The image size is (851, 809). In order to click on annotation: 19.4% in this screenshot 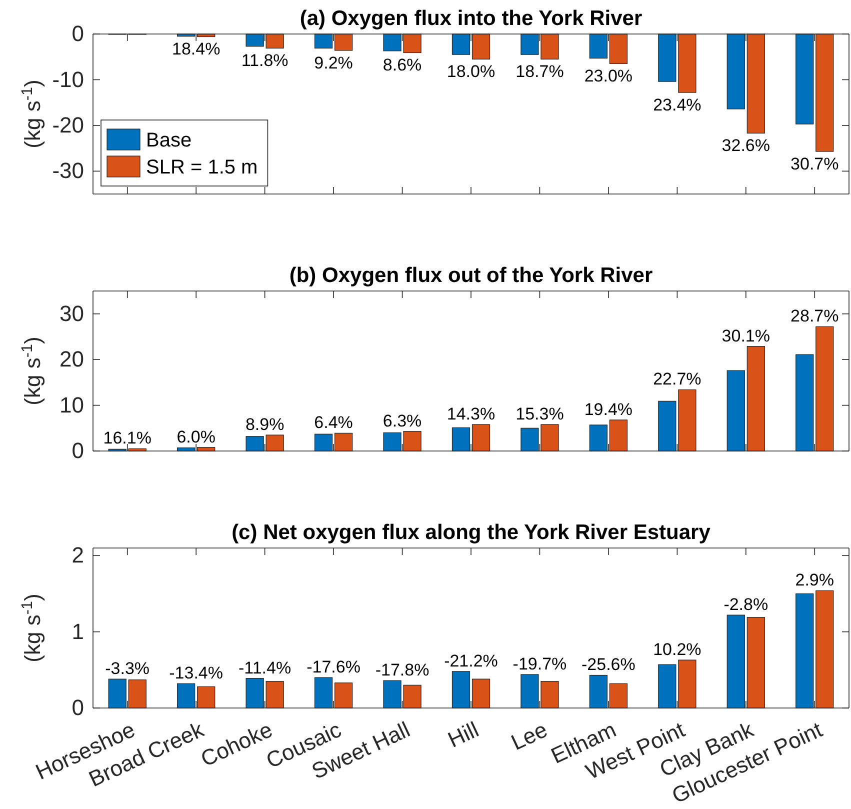, I will do `click(608, 409)`.